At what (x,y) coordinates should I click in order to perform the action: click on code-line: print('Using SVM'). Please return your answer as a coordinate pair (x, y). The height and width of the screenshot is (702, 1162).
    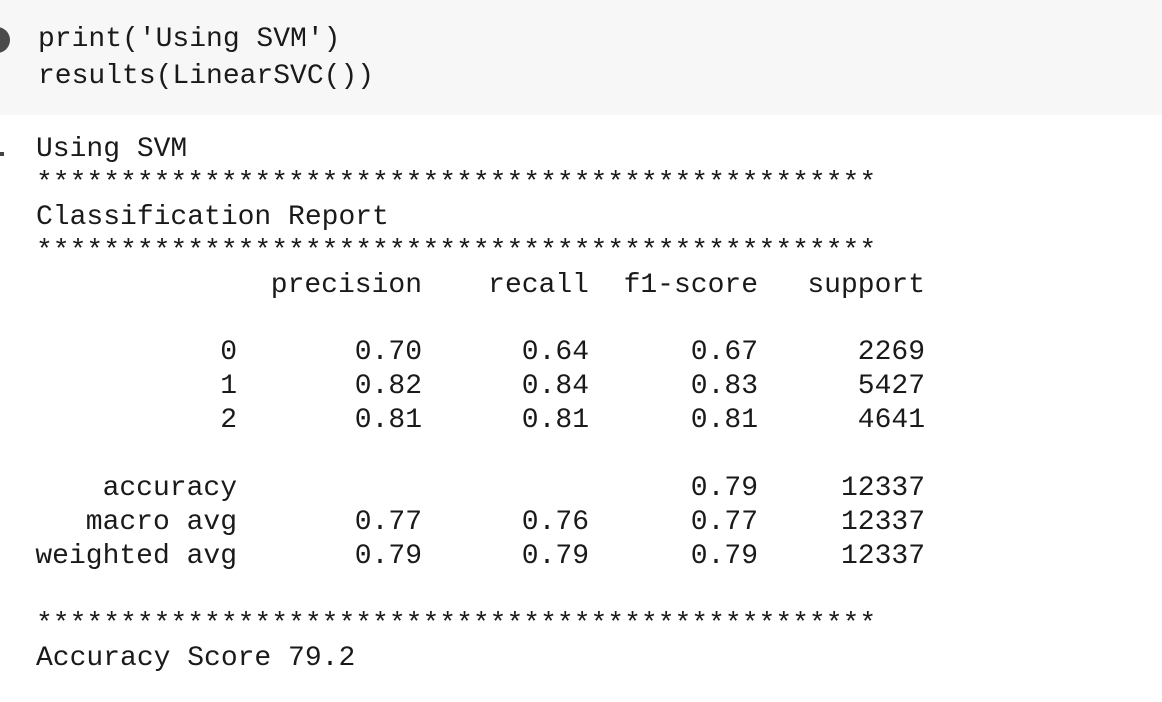
    Looking at the image, I should click on (189, 39).